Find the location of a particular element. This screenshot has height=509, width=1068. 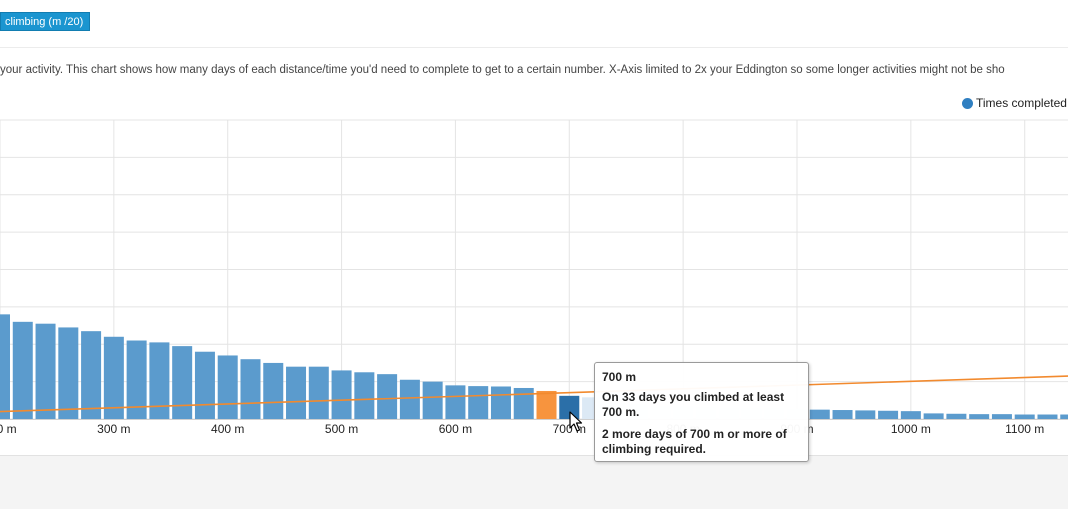

tooltip-title: 700 m is located at coordinates (619, 377).